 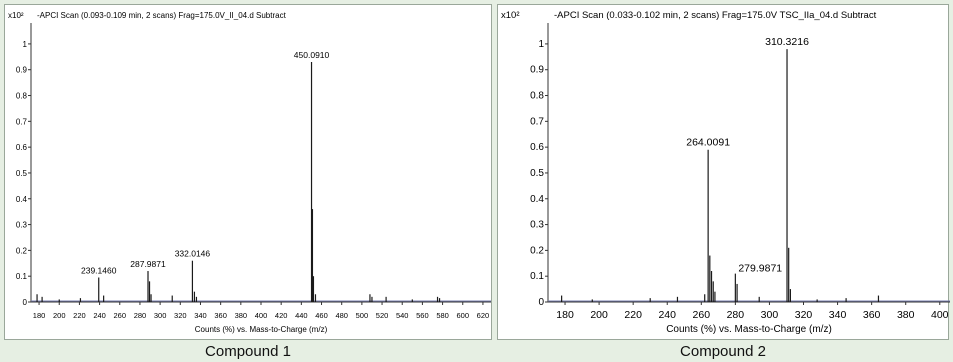 I want to click on peak-label: 287.9871, so click(x=148, y=264).